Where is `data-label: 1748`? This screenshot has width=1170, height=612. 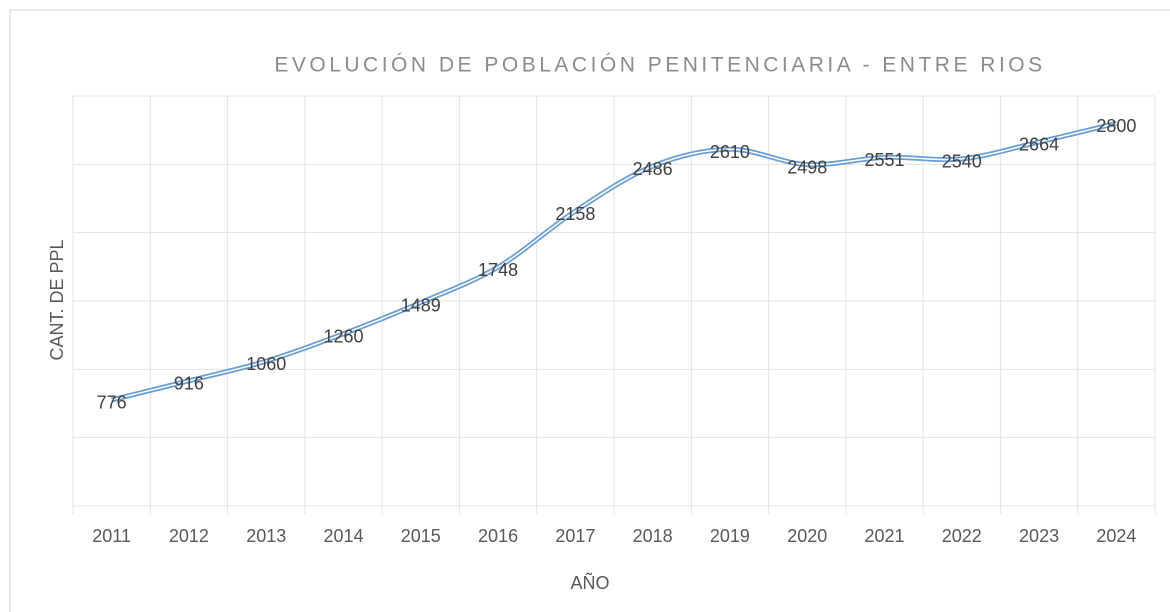
data-label: 1748 is located at coordinates (498, 270).